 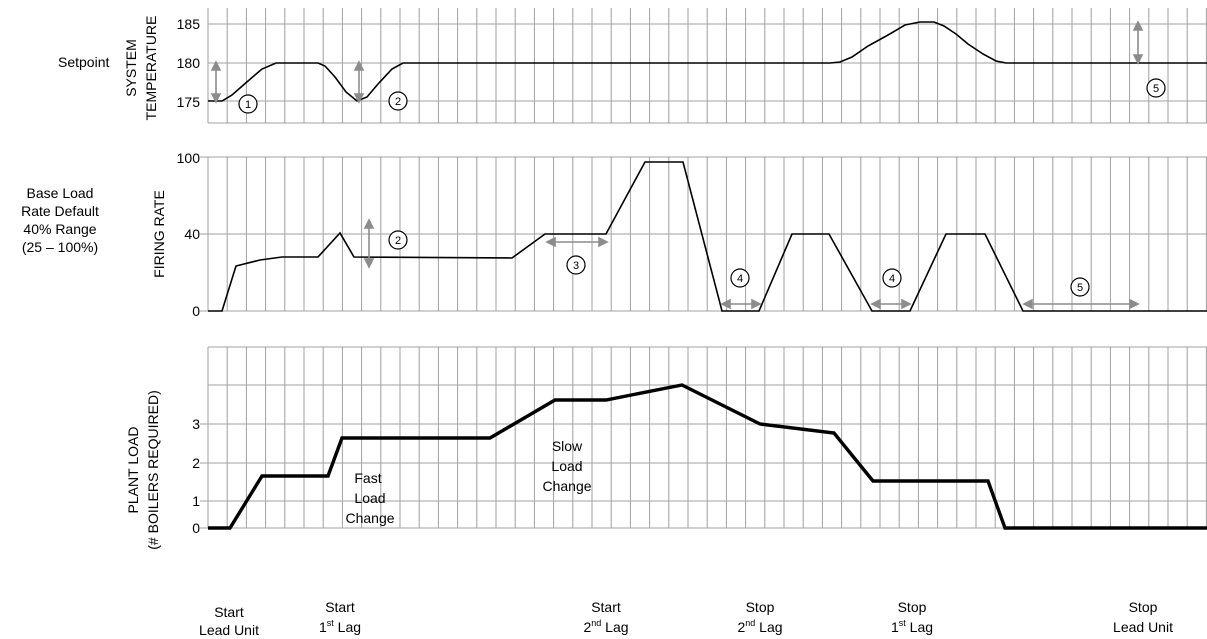 I want to click on temp-tick-185: 185, so click(x=189, y=24).